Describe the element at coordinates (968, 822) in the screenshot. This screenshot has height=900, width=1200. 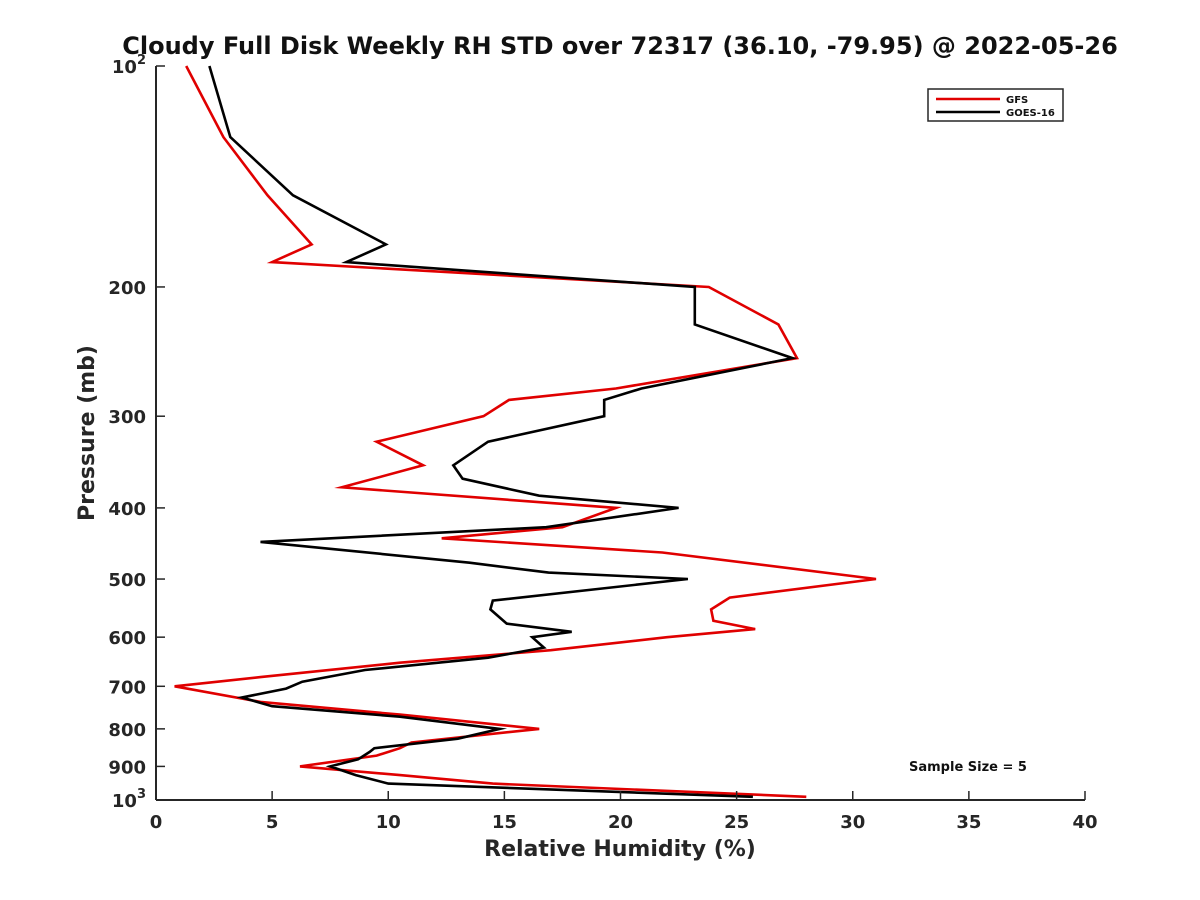
I see `x-tick-label: 35` at that location.